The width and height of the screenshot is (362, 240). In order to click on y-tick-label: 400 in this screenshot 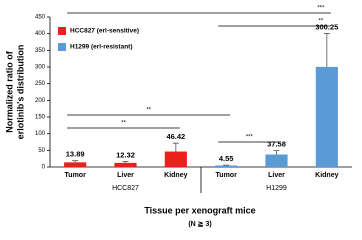, I will do `click(40, 34)`.